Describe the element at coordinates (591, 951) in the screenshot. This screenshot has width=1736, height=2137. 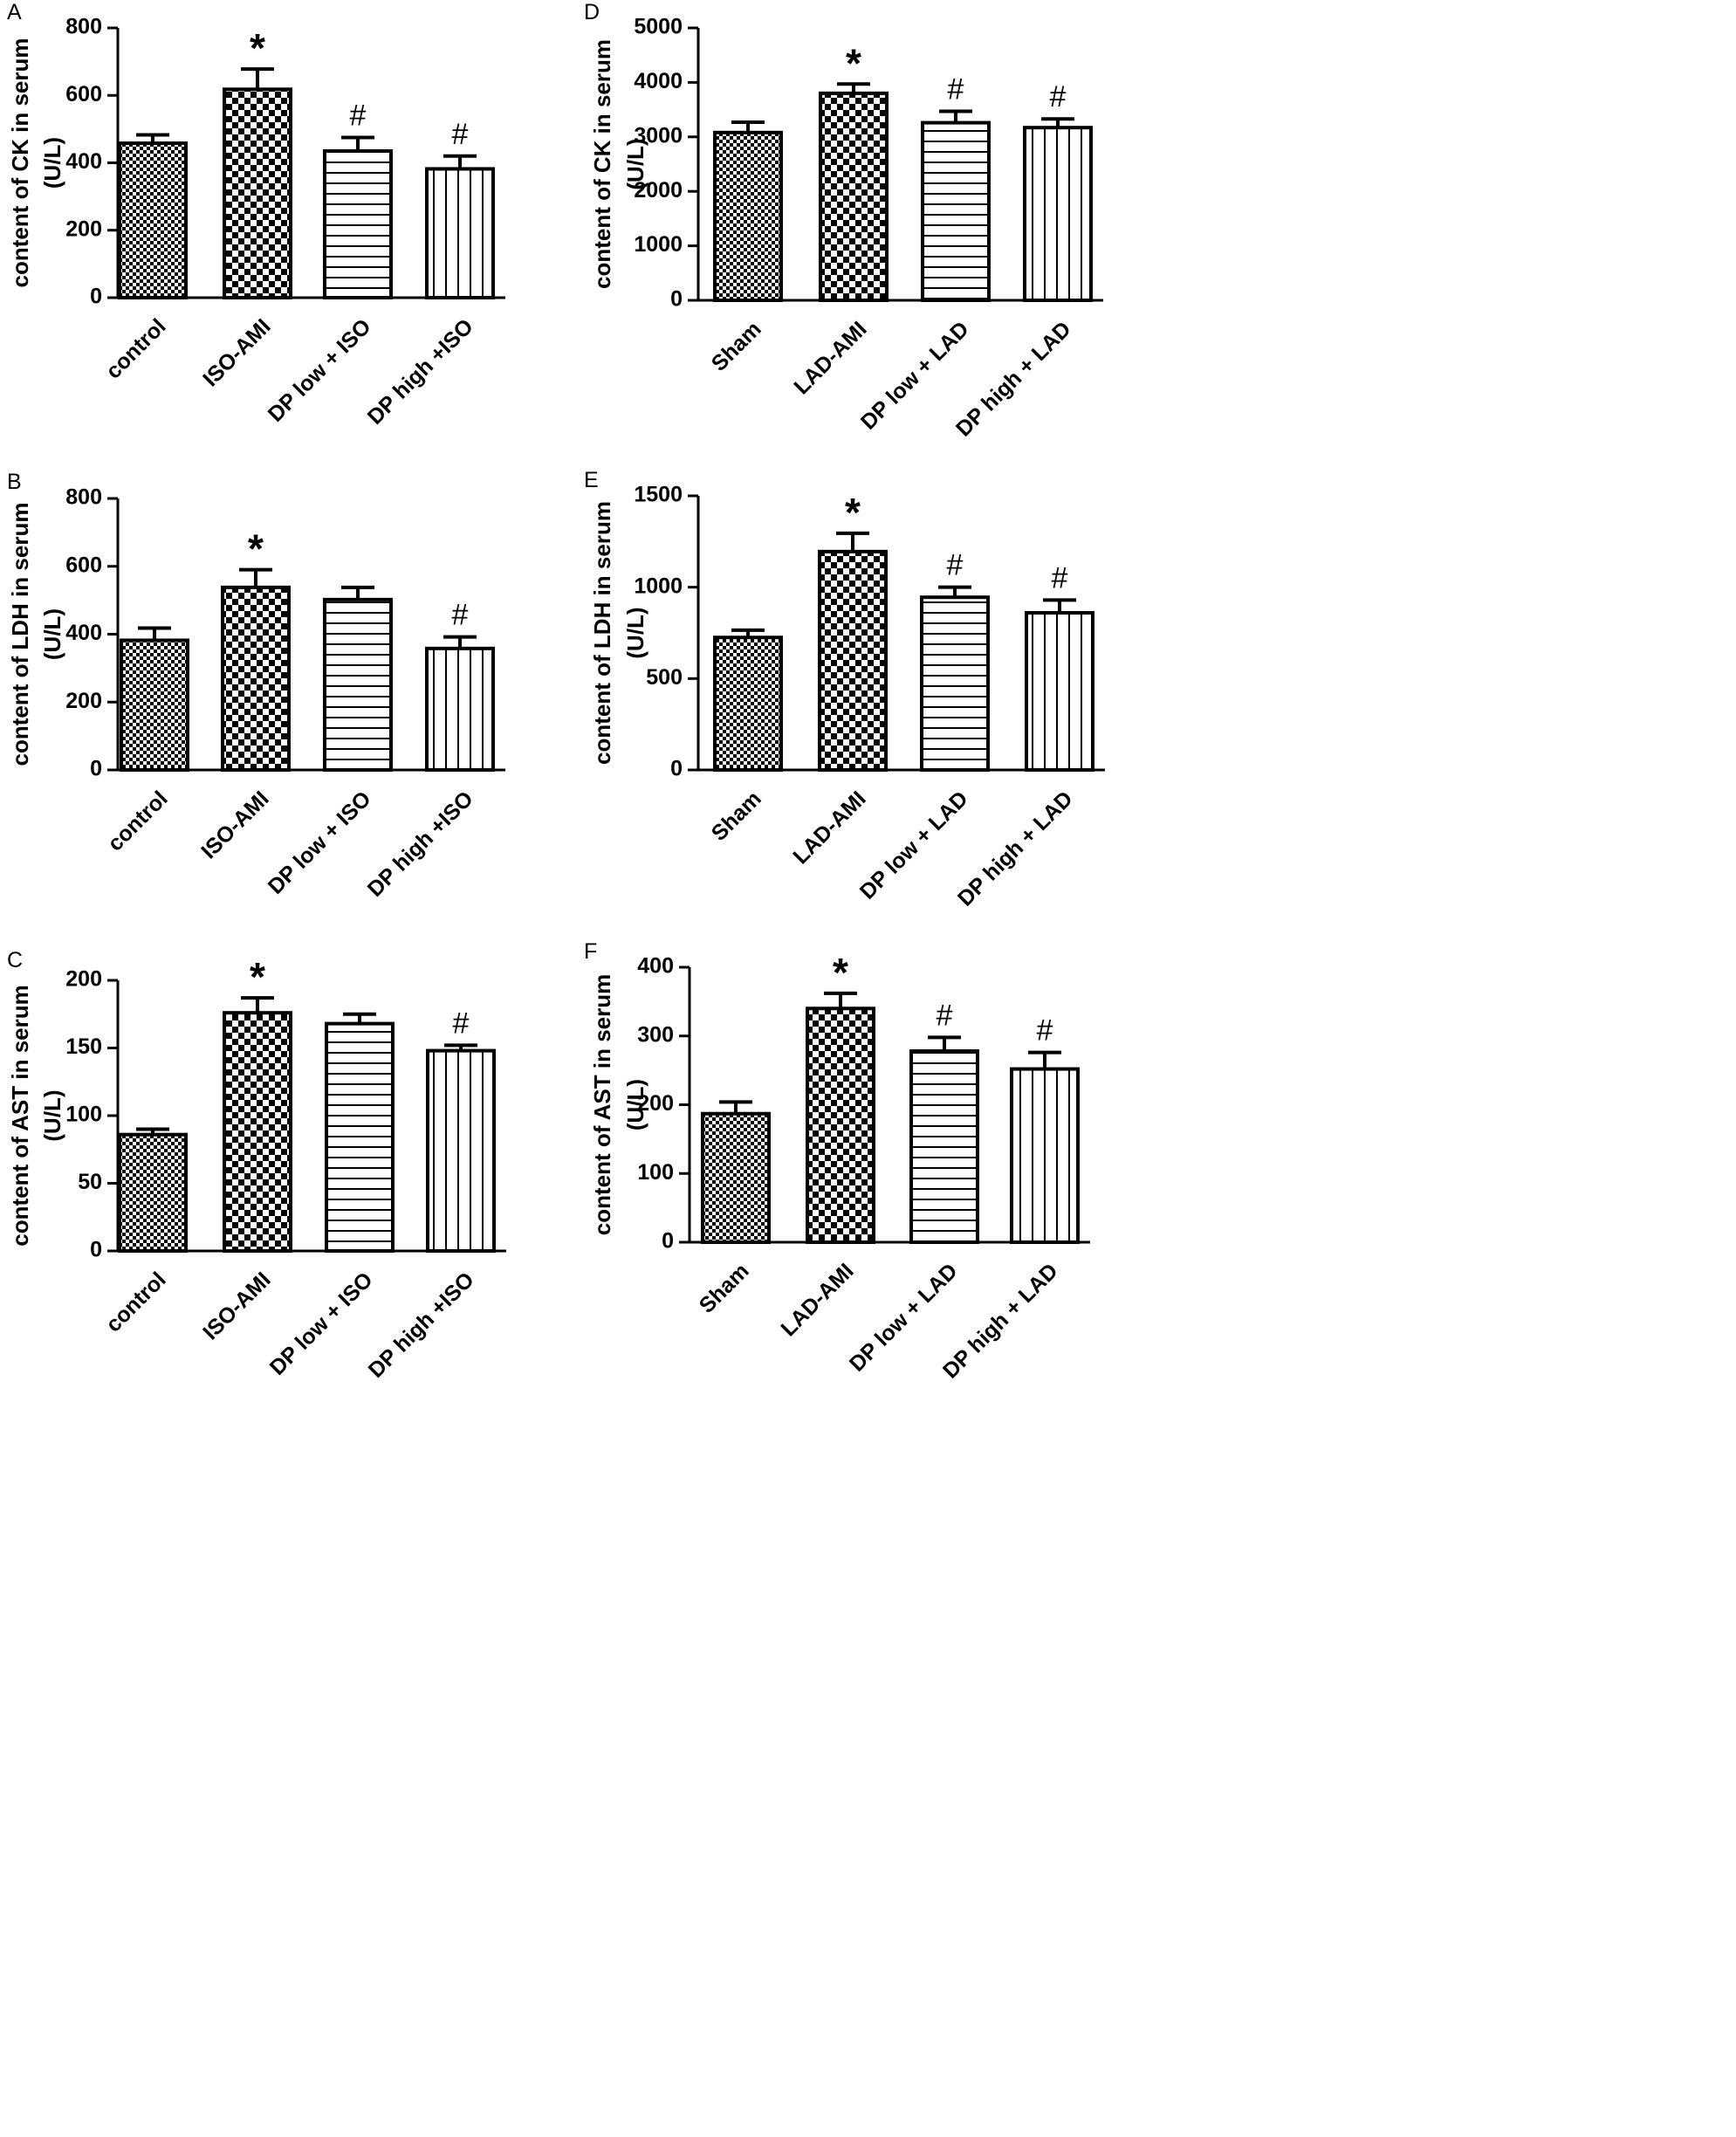
I see `panel-label: F` at that location.